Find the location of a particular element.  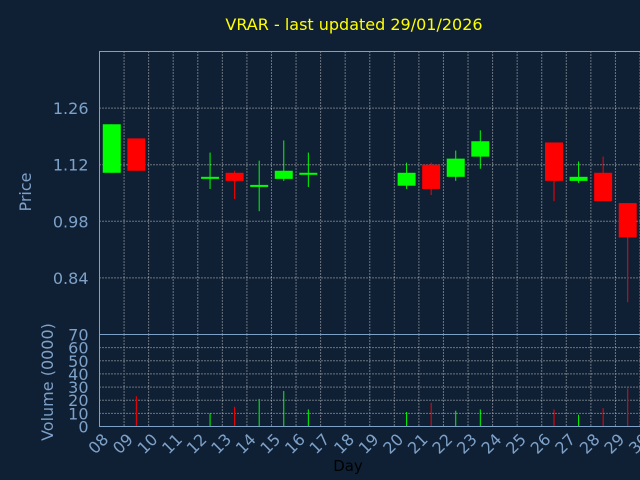

volume-tick-label: 10 is located at coordinates (78, 413).